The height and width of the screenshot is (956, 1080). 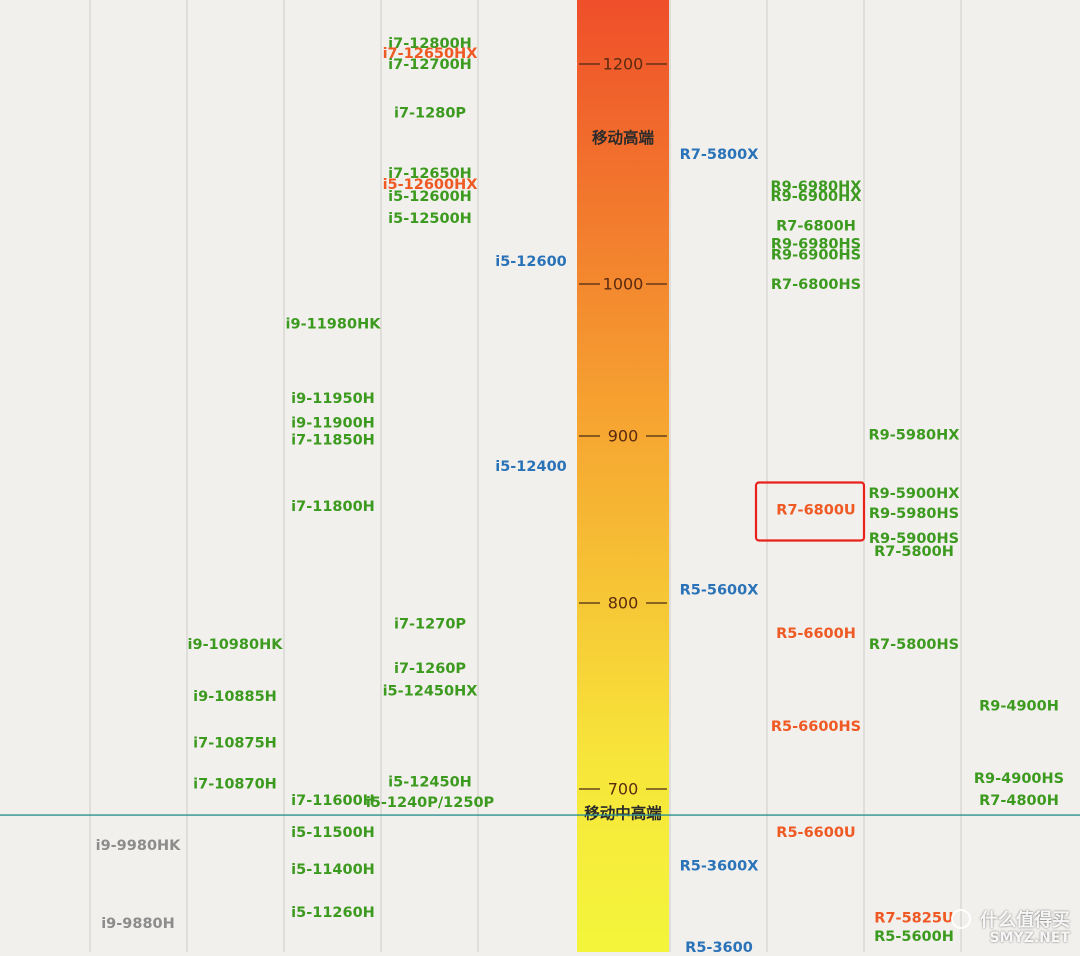 What do you see at coordinates (139, 846) in the screenshot?
I see `cpu-label: i9-9980HK` at bounding box center [139, 846].